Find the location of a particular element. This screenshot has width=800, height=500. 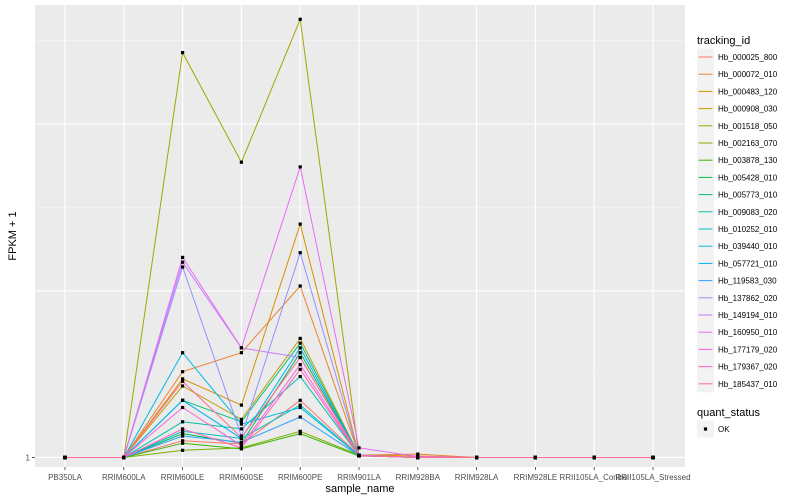

data-point-Hb_137862_020-RRIM600PE is located at coordinates (300, 253).